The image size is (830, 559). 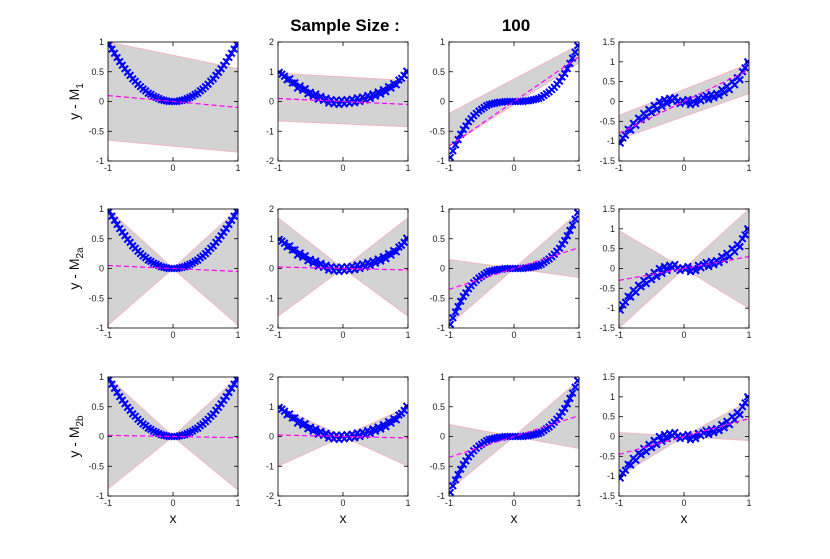 I want to click on y-tick-label: -2, so click(x=270, y=496).